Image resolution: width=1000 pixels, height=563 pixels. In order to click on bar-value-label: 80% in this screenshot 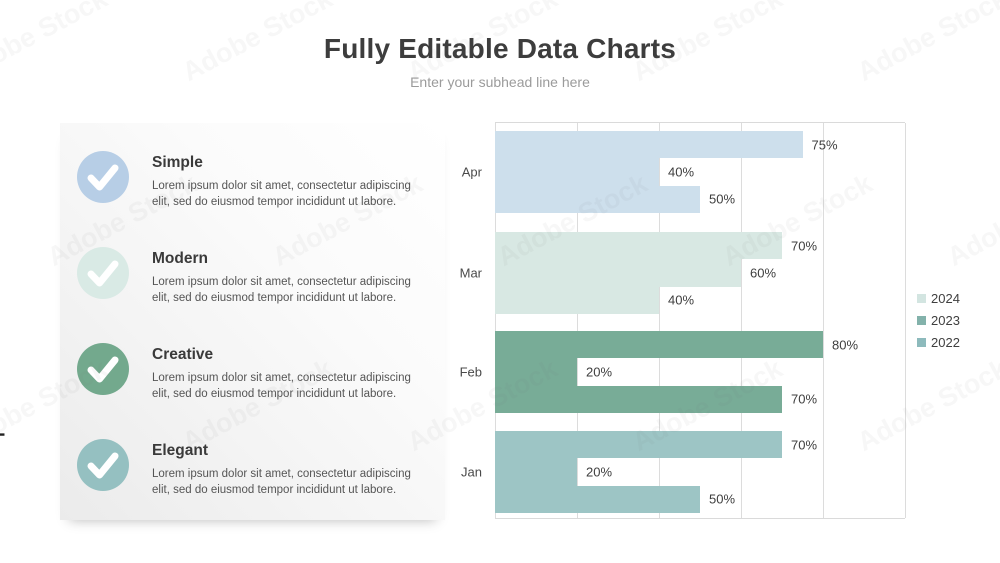, I will do `click(845, 345)`.